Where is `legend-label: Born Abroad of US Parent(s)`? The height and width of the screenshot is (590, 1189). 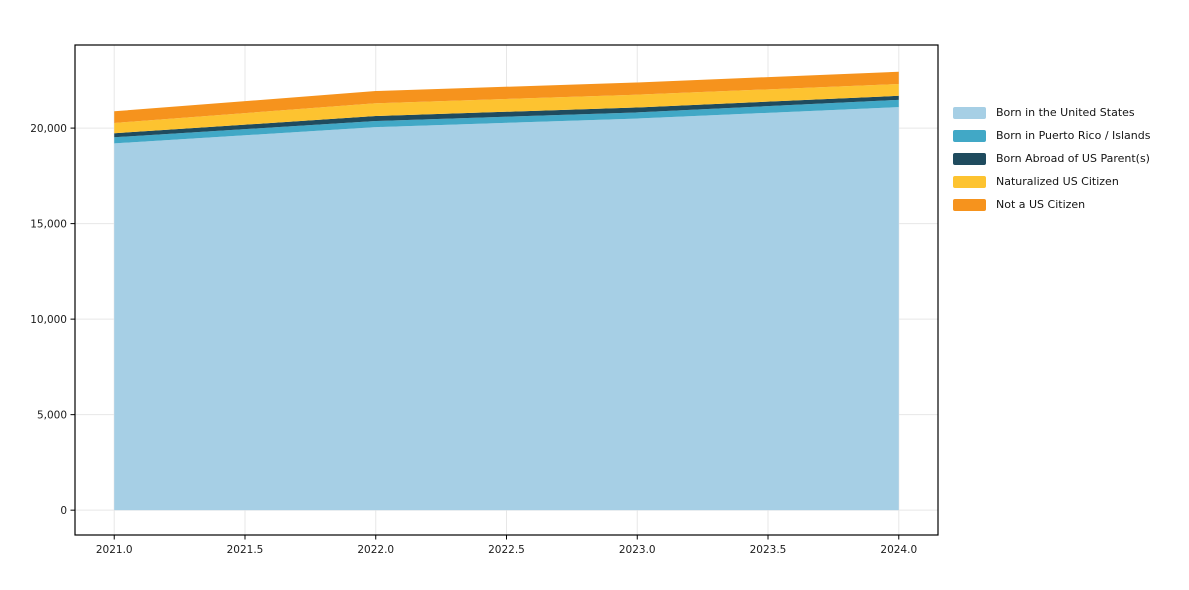
legend-label: Born Abroad of US Parent(s) is located at coordinates (1073, 158).